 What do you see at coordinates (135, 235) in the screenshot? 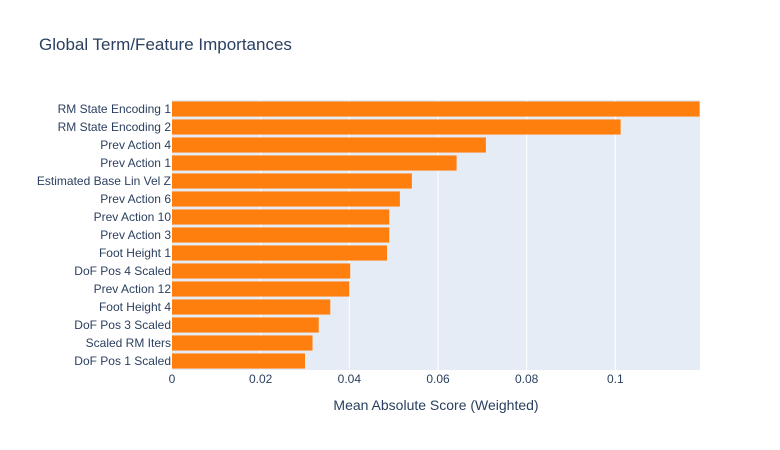
I see `y-tick-label: Prev Action 3` at bounding box center [135, 235].